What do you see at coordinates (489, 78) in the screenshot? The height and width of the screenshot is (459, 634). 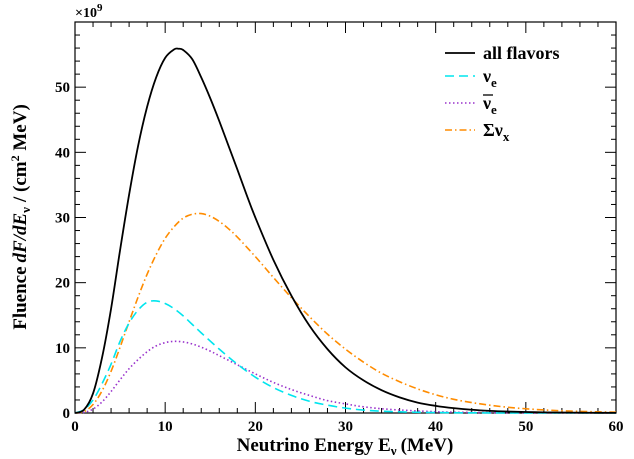 I see `legend-label-1: νe` at bounding box center [489, 78].